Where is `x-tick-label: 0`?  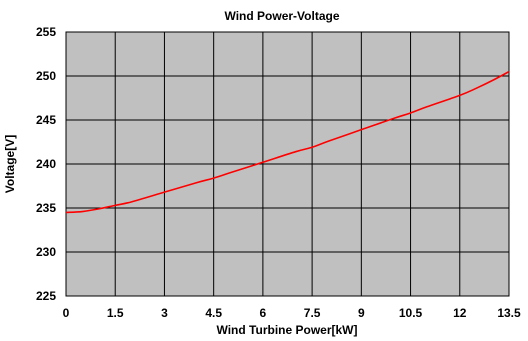
x-tick-label: 0 is located at coordinates (66, 313).